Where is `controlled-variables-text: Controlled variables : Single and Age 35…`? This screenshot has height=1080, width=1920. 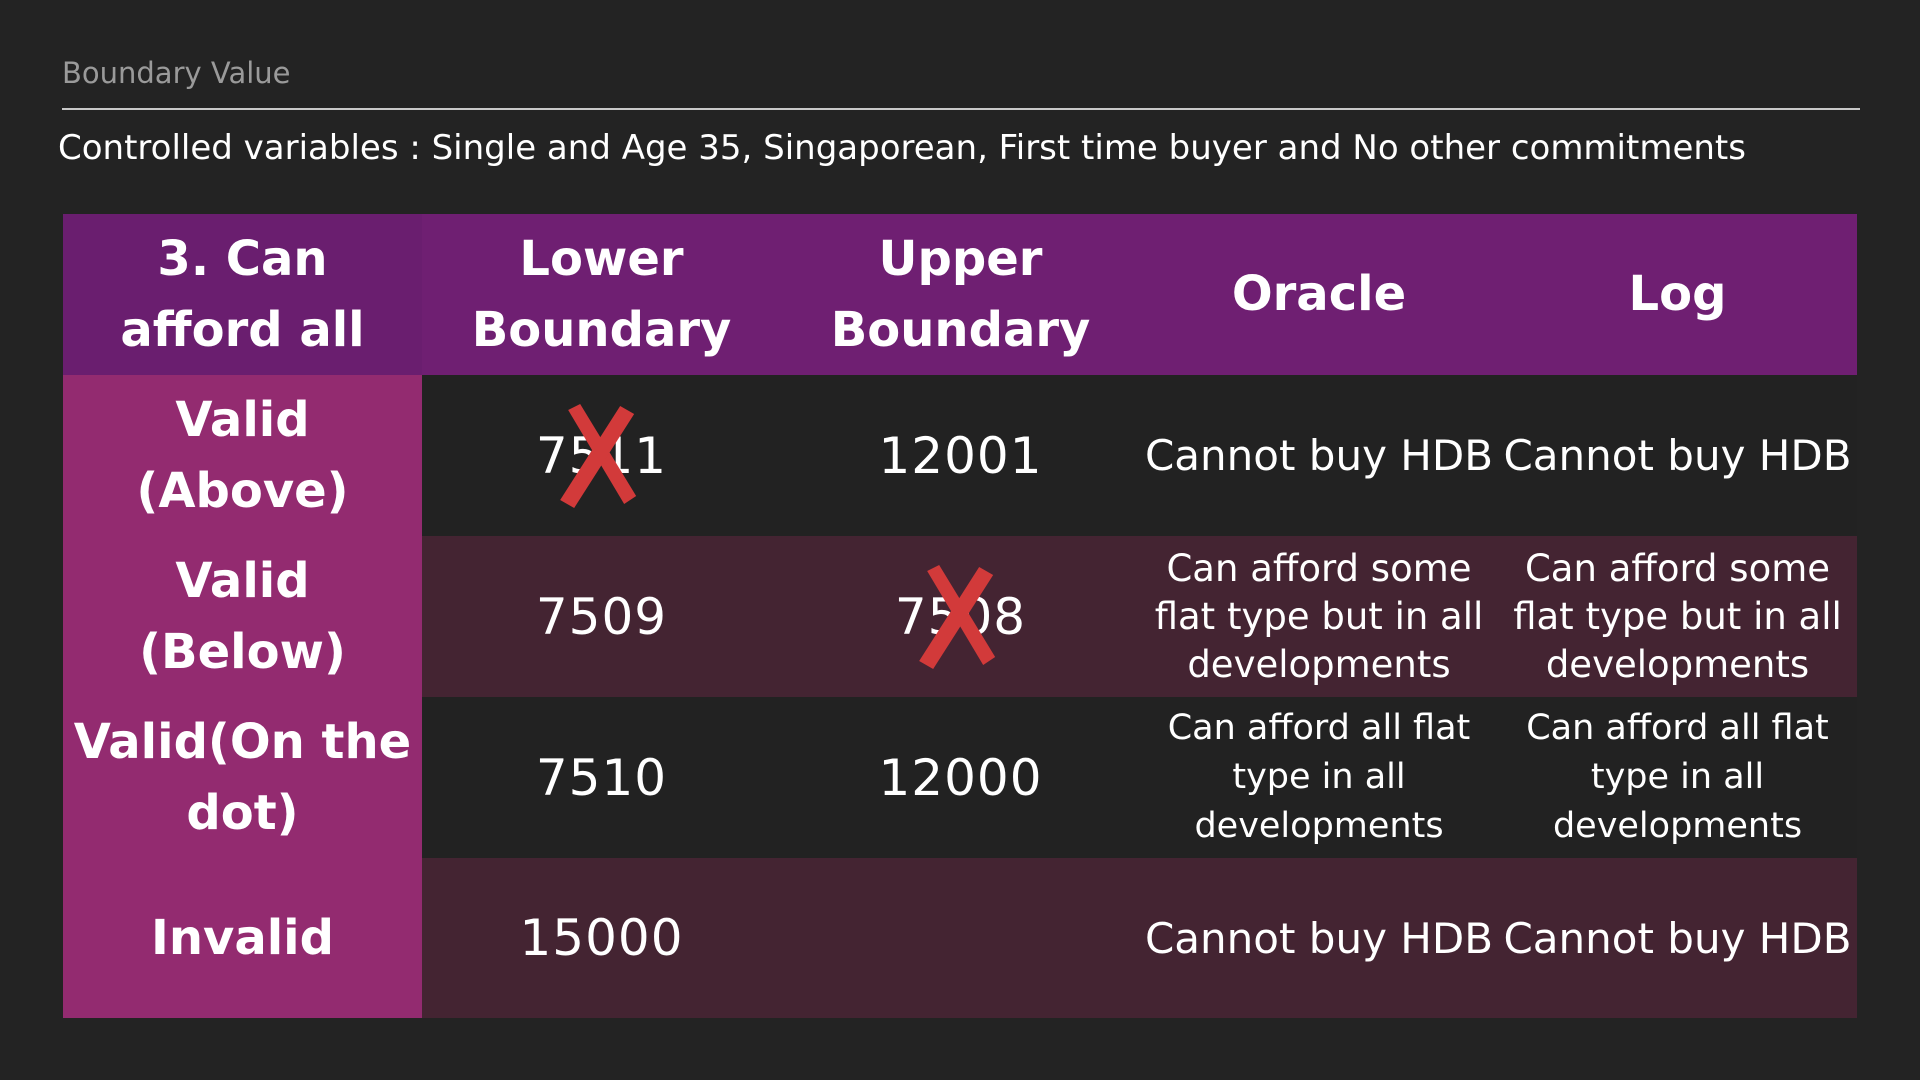 controlled-variables-text: Controlled variables : Single and Age 35… is located at coordinates (902, 148).